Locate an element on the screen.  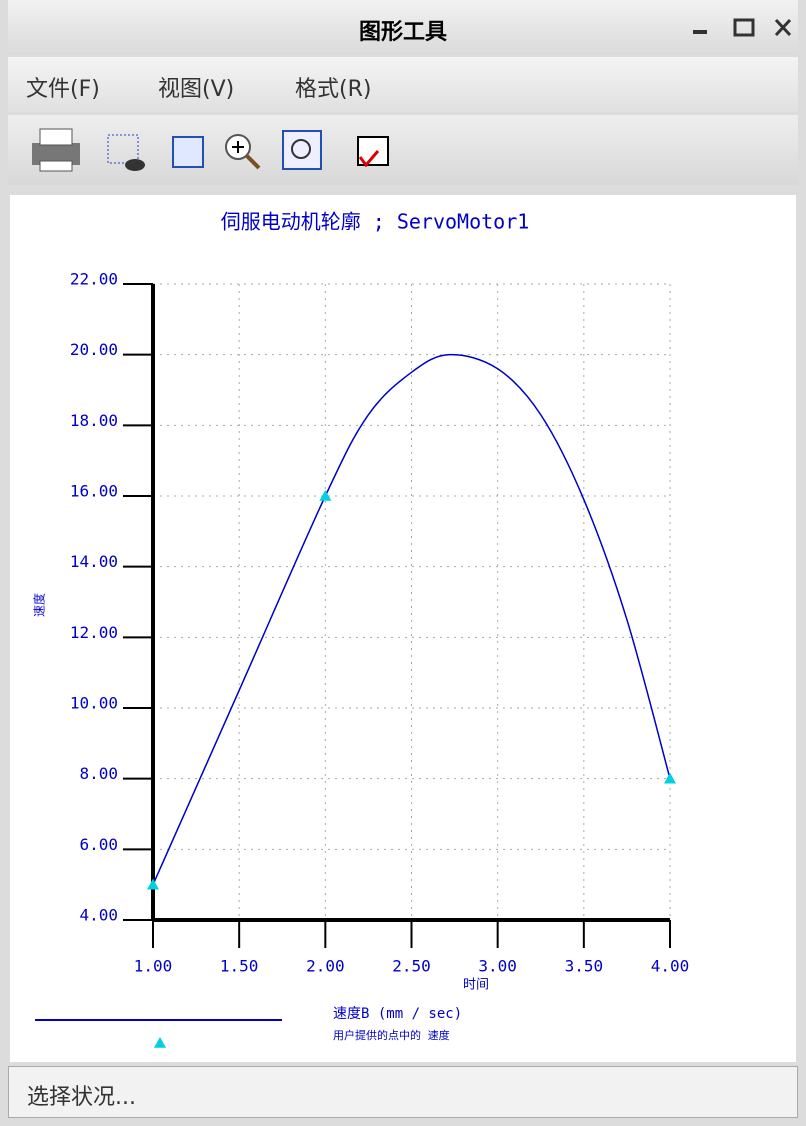
x-tick-label: 2.00 is located at coordinates (325, 966).